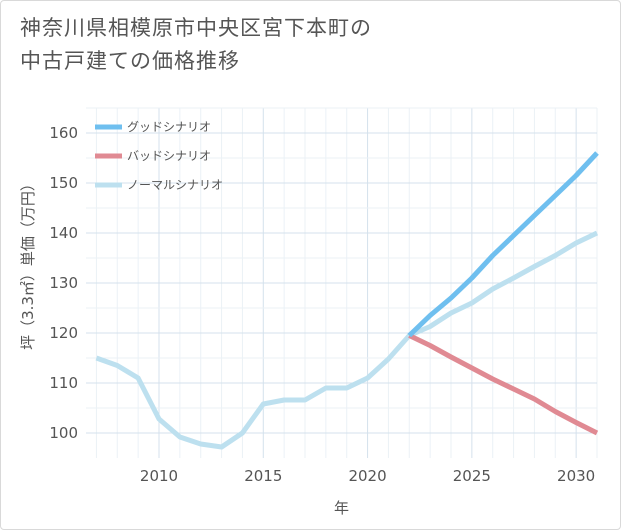 This screenshot has height=530, width=621. I want to click on x-tick-label: 2025, so click(472, 476).